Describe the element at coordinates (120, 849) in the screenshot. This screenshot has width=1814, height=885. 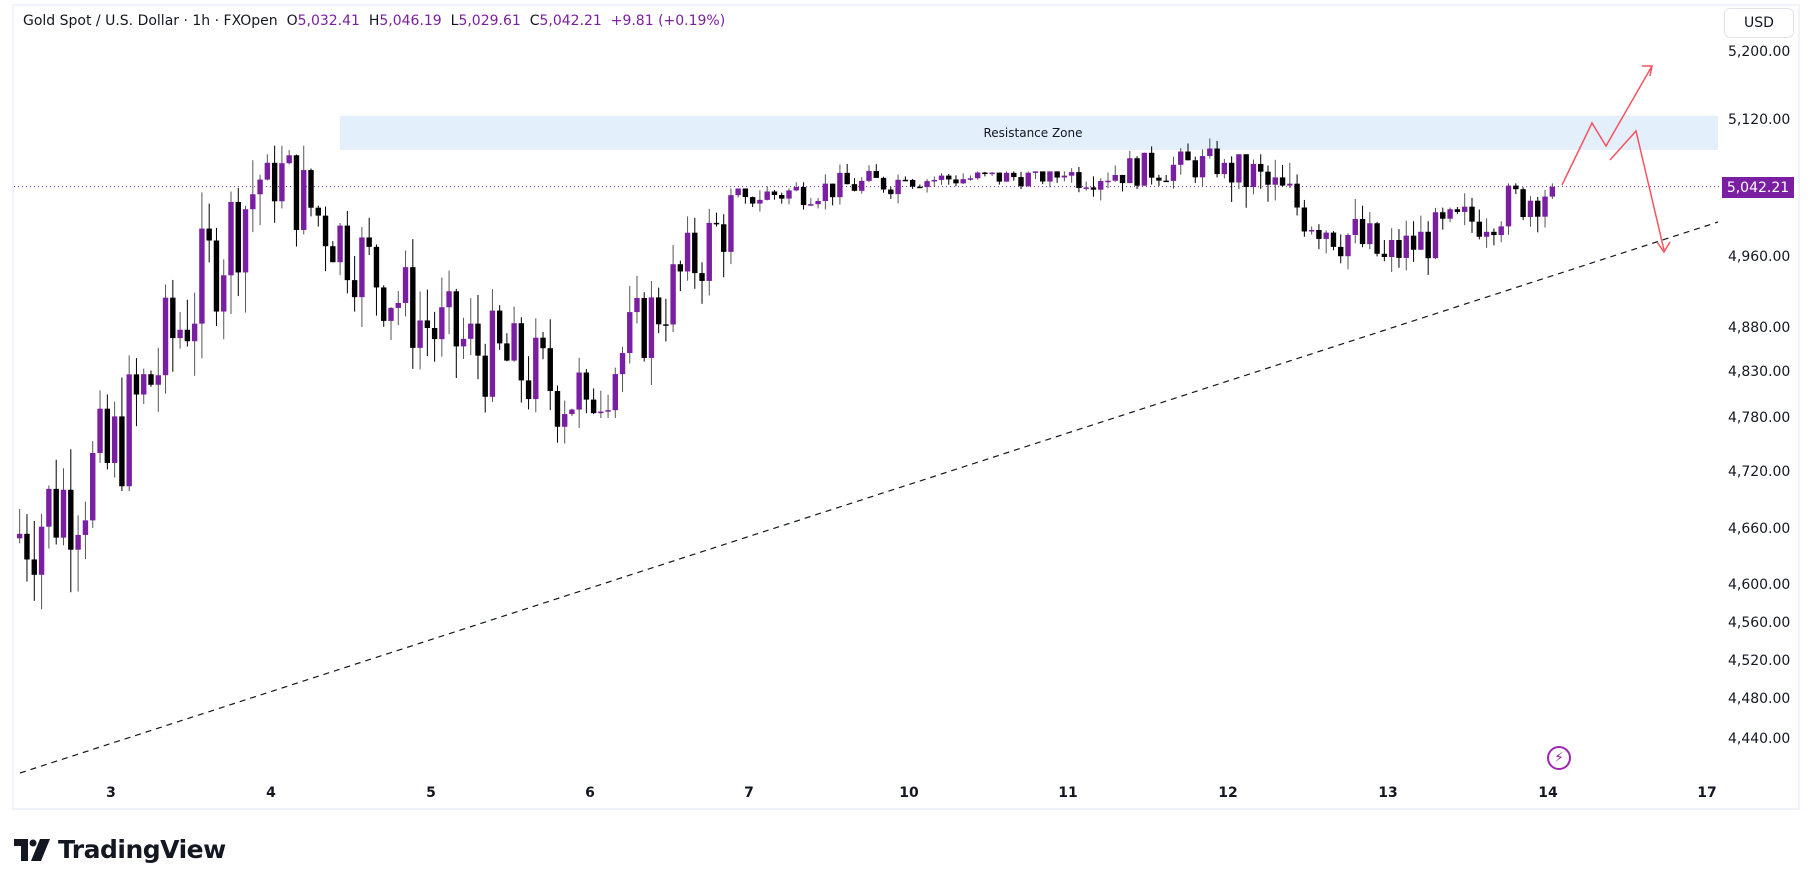
I see `tradingview-logo: TradingView` at that location.